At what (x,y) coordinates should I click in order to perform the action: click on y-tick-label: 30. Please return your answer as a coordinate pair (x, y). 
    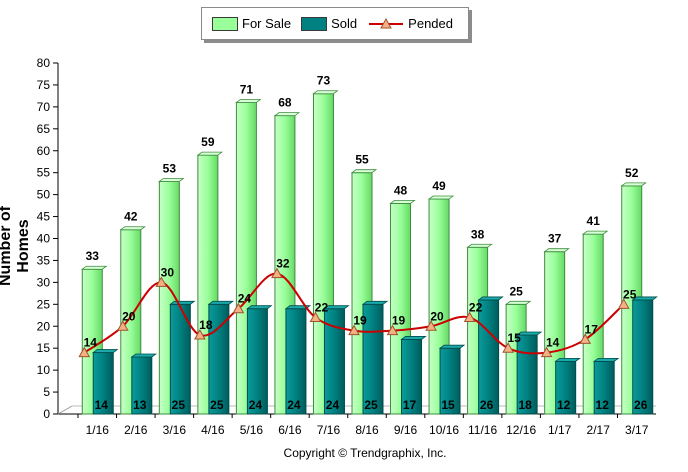
    Looking at the image, I should click on (44, 282).